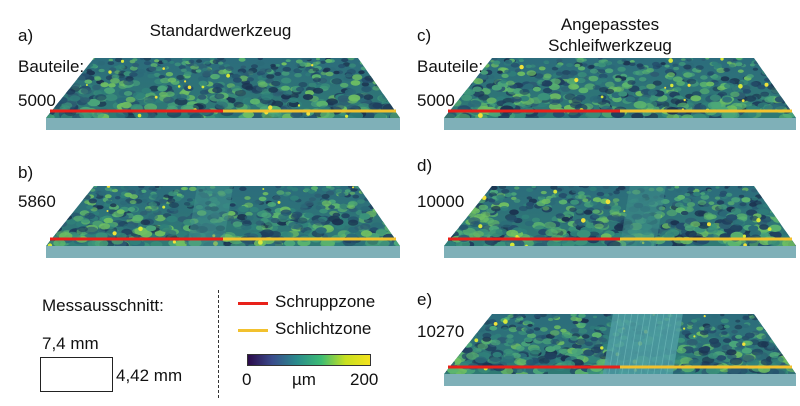  What do you see at coordinates (441, 331) in the screenshot?
I see `panel-e-caption-line1: 10270` at bounding box center [441, 331].